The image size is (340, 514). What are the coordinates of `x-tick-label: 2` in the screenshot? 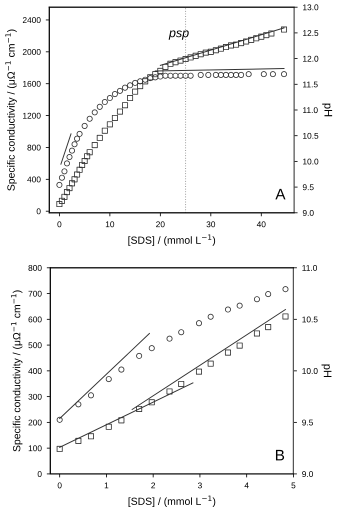 It's located at (153, 485).